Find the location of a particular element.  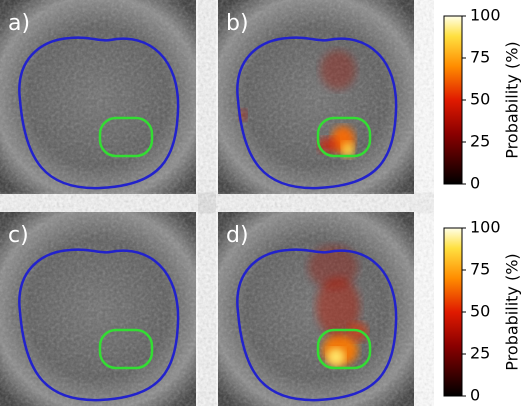

panel-label: c) is located at coordinates (18, 235).